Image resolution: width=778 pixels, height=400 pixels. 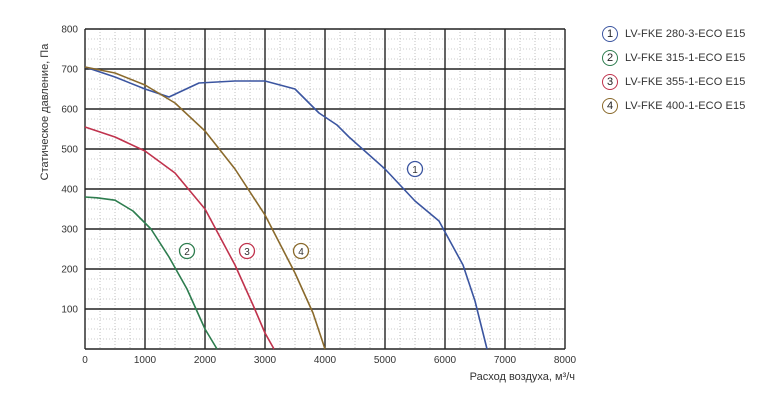 I want to click on legend-label: LV-FKE 280-3-ECO E15, so click(x=685, y=34).